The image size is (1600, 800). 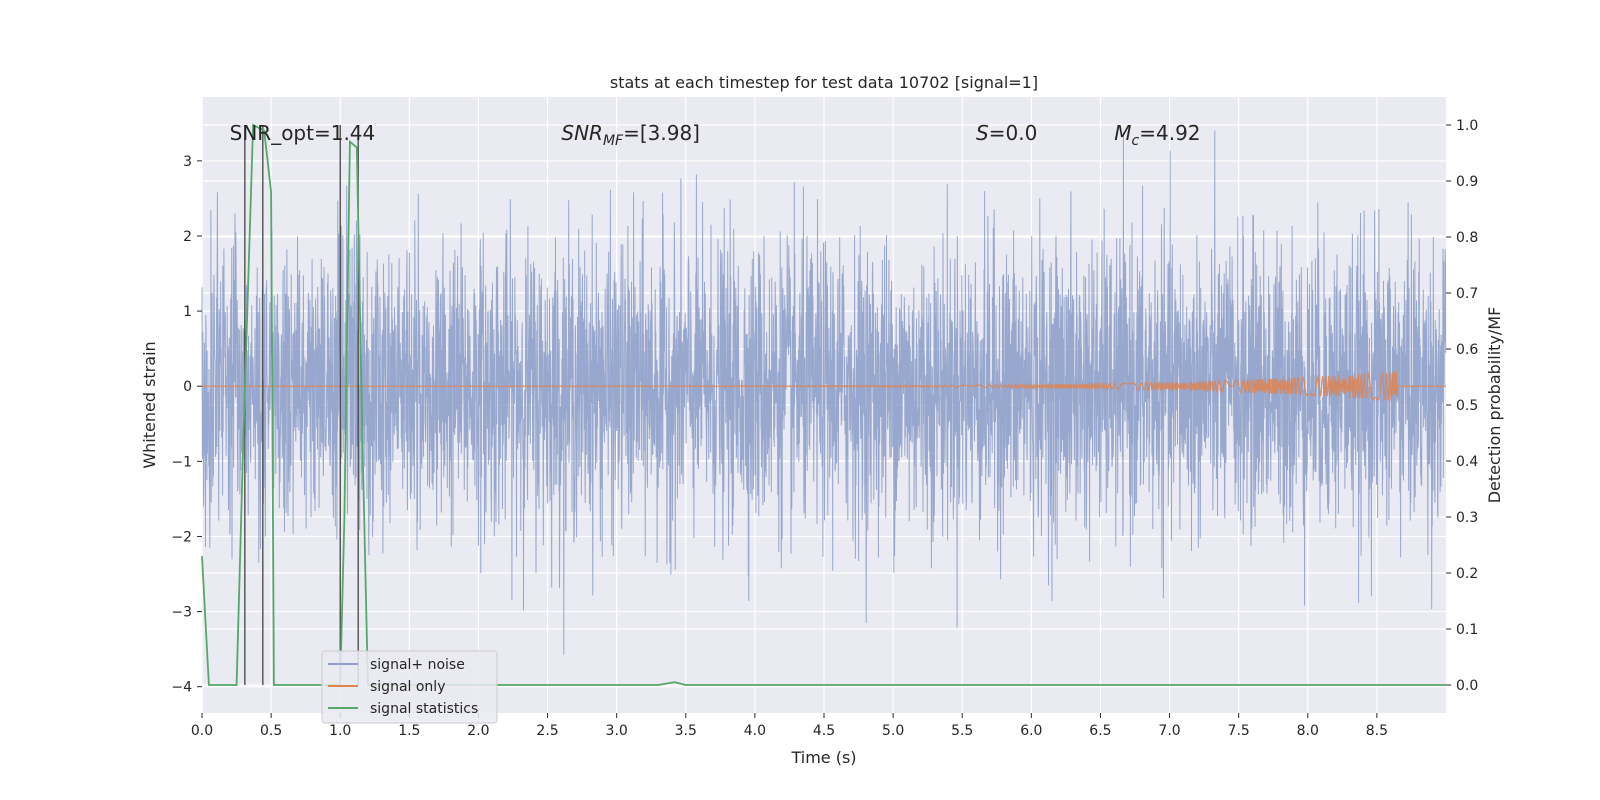 I want to click on series-signal-only, so click(x=824, y=386).